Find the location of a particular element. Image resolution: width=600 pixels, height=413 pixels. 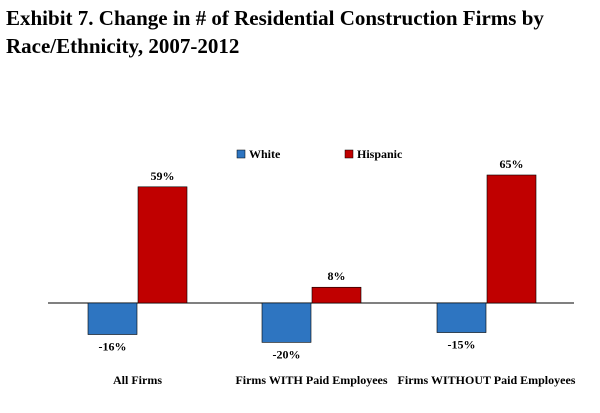

value-label-hispanic-all-firms: 59% is located at coordinates (163, 176).